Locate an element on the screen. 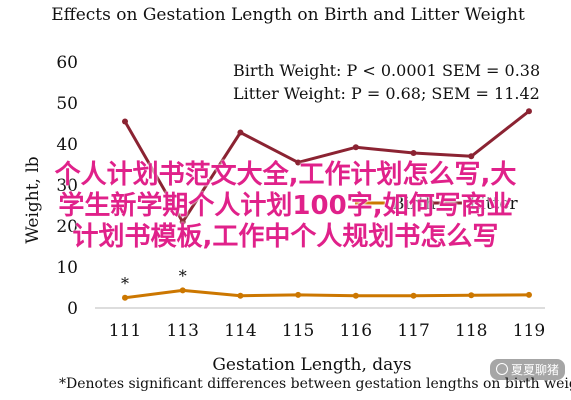 This screenshot has height=400, width=571. y-tick-label: 0 is located at coordinates (72, 309).